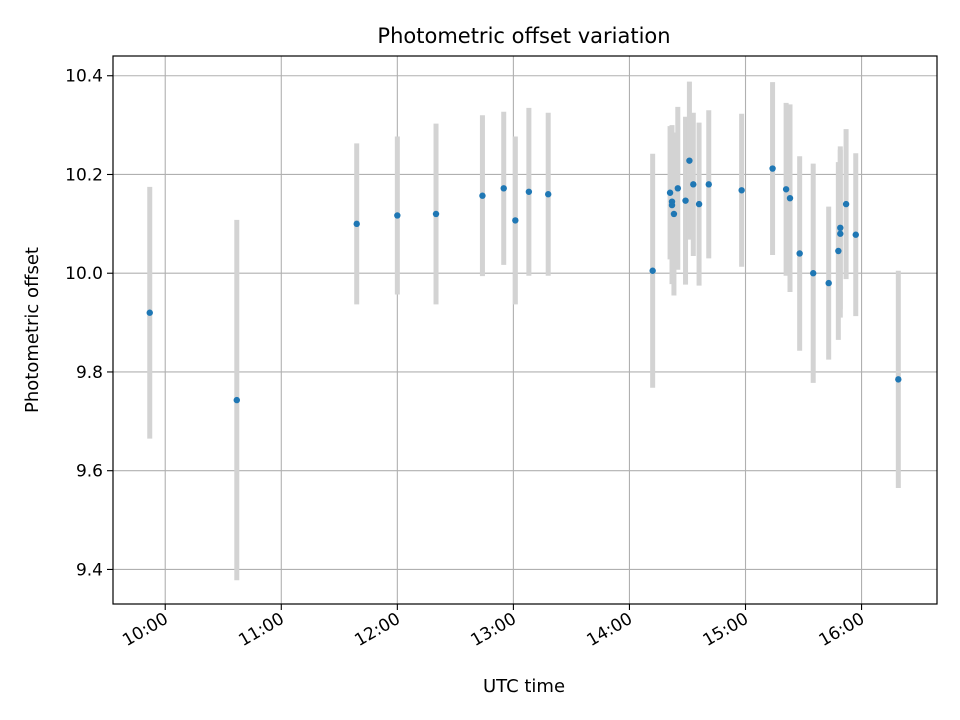 This screenshot has height=720, width=960. What do you see at coordinates (524, 686) in the screenshot?
I see `x-axis-label: UTC time` at bounding box center [524, 686].